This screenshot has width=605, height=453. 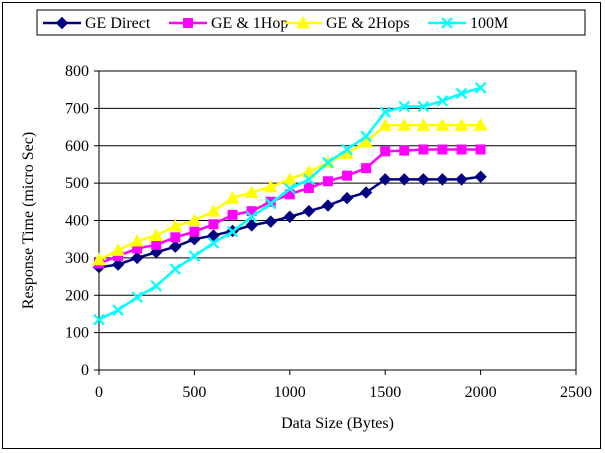 What do you see at coordinates (28, 220) in the screenshot?
I see `y-axis-title: Response Time (micro Sec)` at bounding box center [28, 220].